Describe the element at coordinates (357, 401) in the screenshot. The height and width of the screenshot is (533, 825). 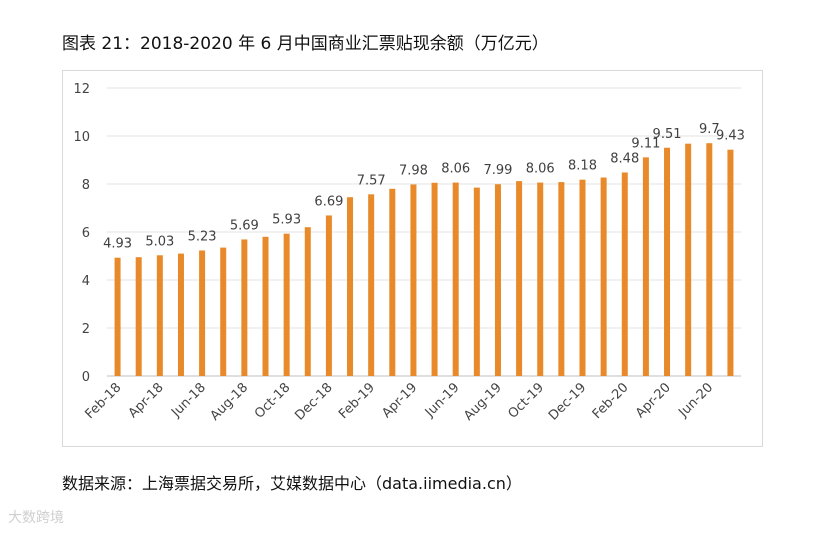
I see `x-tick-label: Feb-19` at that location.